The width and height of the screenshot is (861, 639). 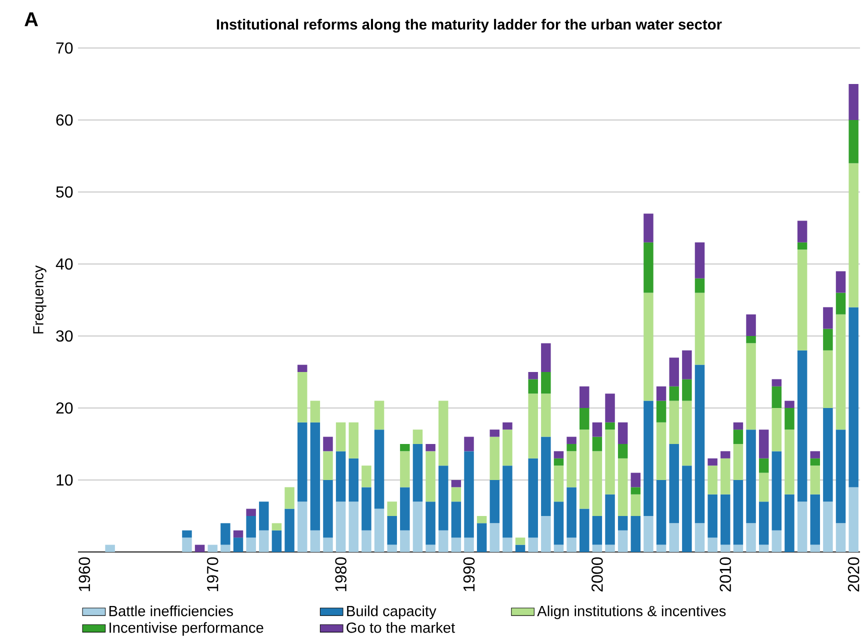 What do you see at coordinates (469, 574) in the screenshot?
I see `x-tick-label: 1990` at bounding box center [469, 574].